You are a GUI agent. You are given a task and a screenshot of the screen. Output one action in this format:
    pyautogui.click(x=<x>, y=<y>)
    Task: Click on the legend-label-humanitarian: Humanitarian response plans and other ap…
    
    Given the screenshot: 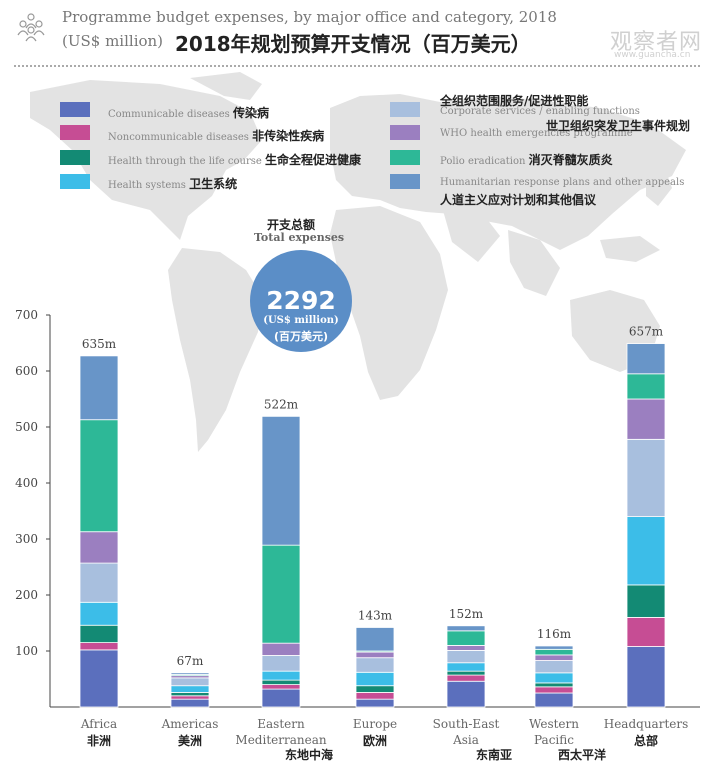 What is the action you would take?
    pyautogui.click(x=562, y=182)
    